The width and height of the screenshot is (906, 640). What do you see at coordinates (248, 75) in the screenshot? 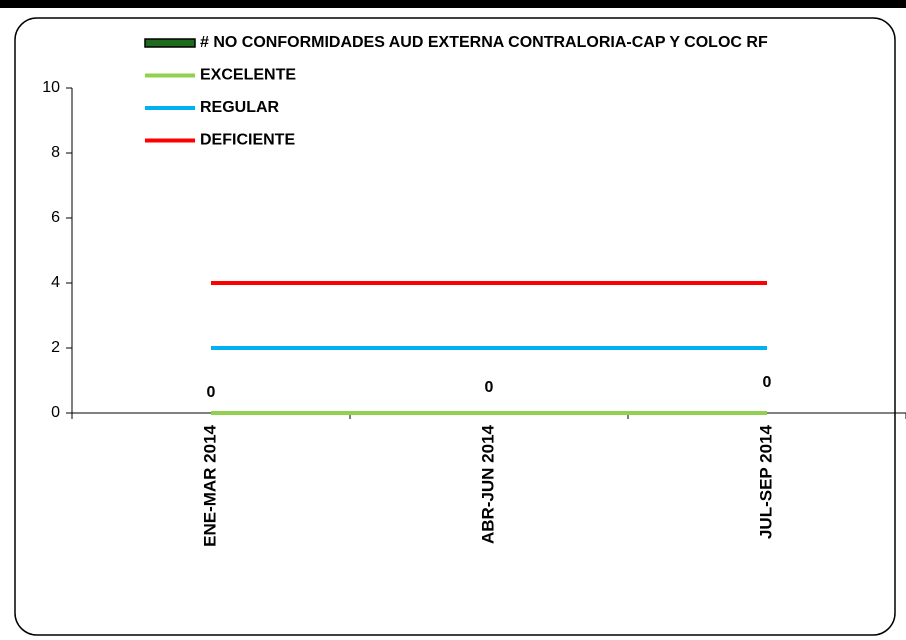
I see `legend-label: EXCELENTE` at bounding box center [248, 75].